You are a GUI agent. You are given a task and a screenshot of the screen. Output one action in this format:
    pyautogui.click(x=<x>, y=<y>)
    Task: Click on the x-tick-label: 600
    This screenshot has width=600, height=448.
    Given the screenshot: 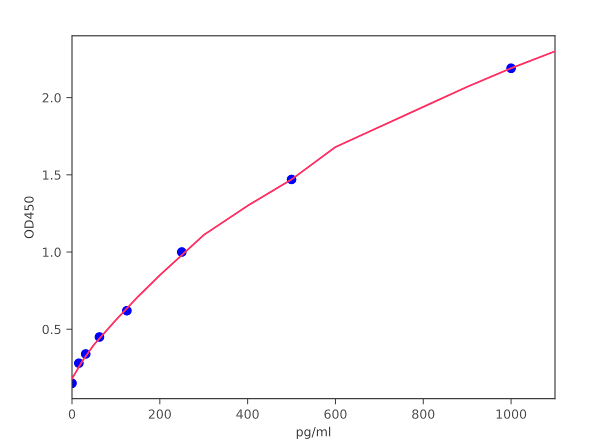 What is the action you would take?
    pyautogui.click(x=335, y=414)
    